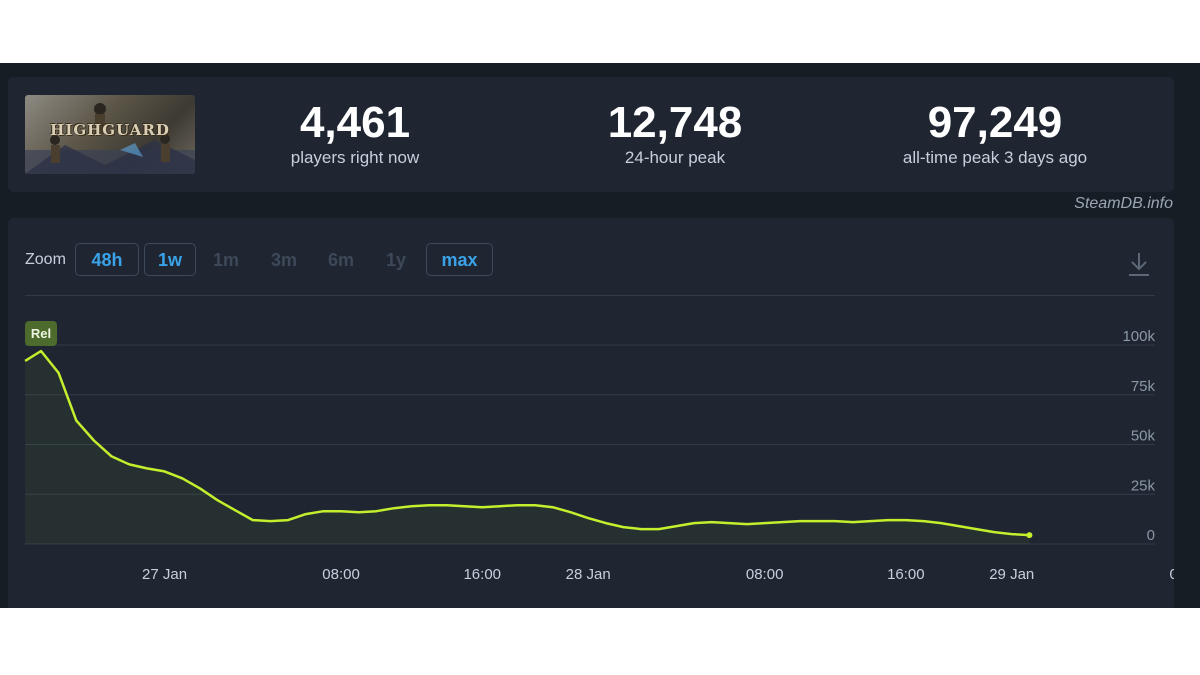 This screenshot has width=1200, height=675. What do you see at coordinates (1151, 535) in the screenshot?
I see `y-tick-label: 0` at bounding box center [1151, 535].